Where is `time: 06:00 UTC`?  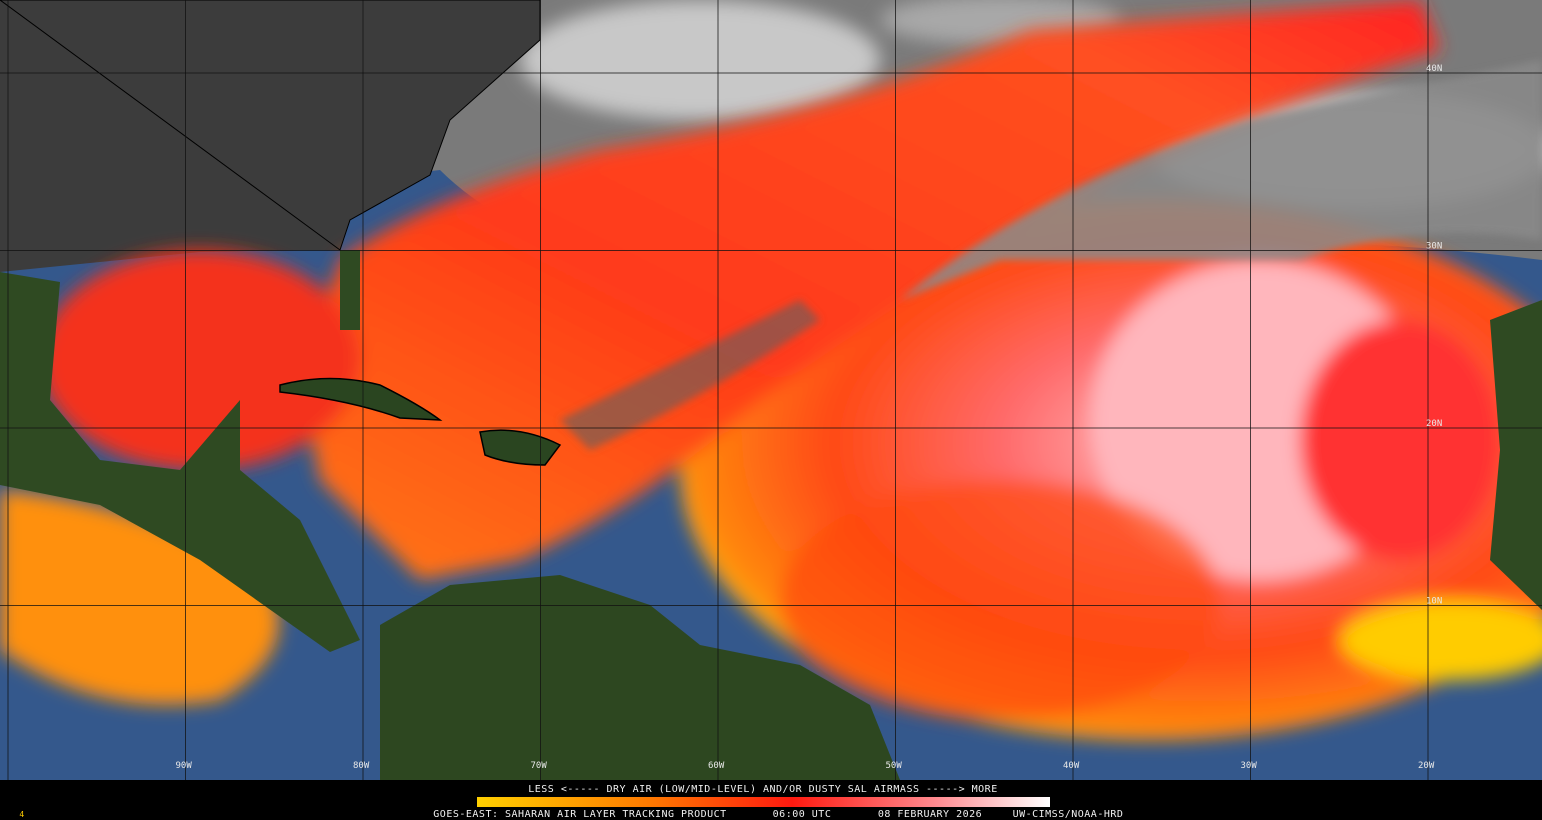
time: 06:00 UTC is located at coordinates (802, 814).